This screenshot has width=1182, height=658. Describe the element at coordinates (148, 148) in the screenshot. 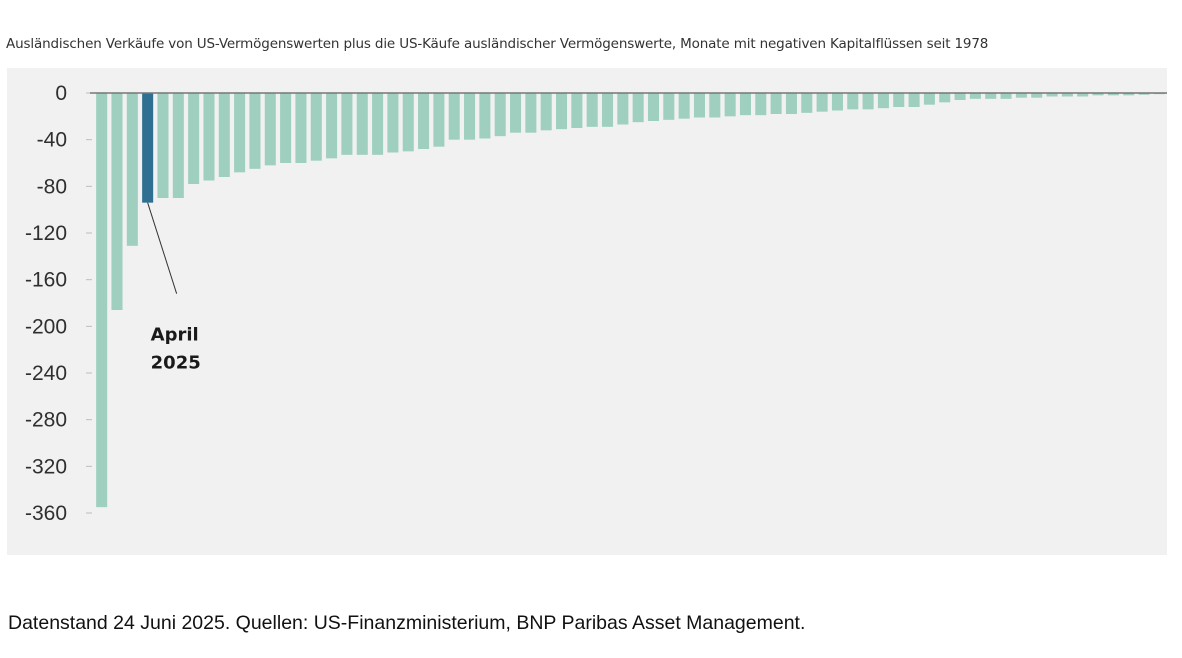

I see `bar-highlight` at that location.